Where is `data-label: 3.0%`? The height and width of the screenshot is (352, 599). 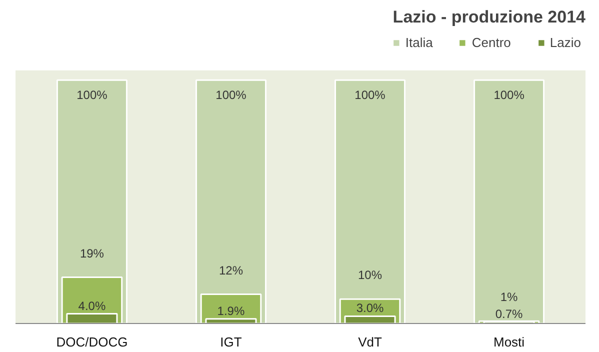
data-label: 3.0% is located at coordinates (370, 308).